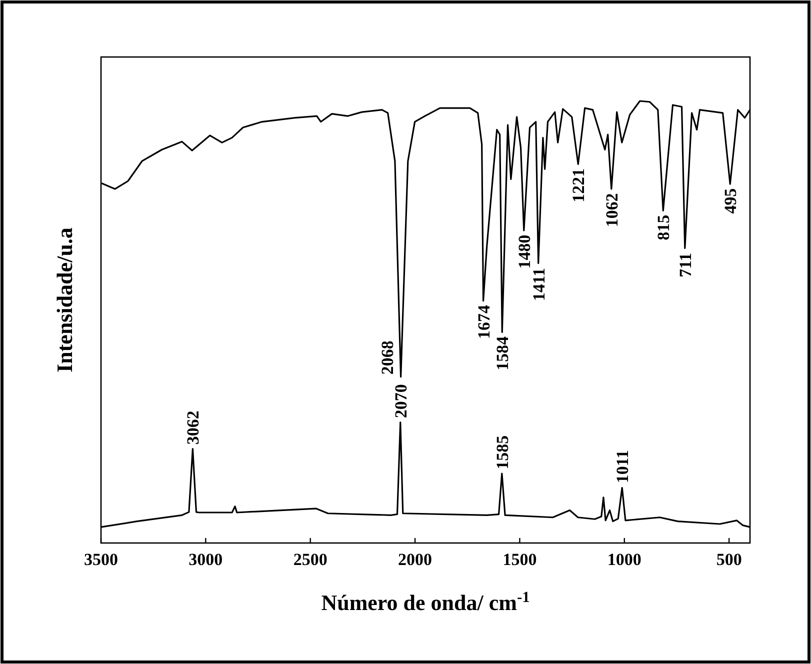 The image size is (811, 664). I want to click on x-tick-label: 1500, so click(519, 559).